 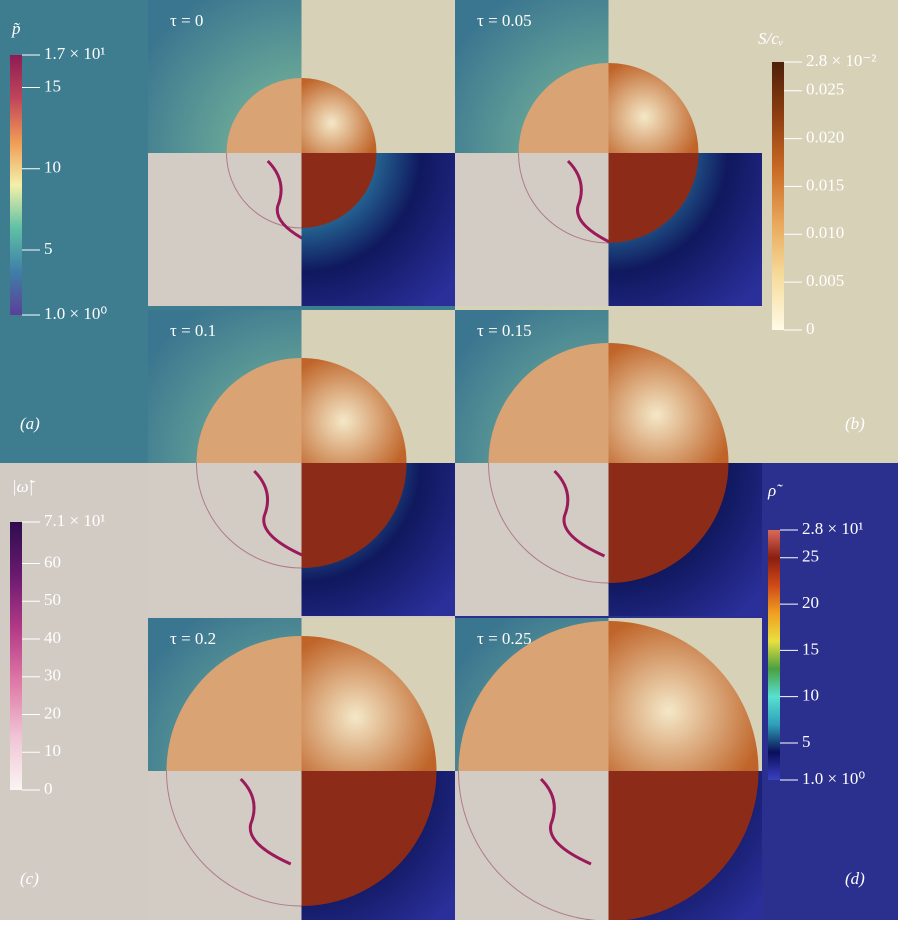 I want to click on colorbar-title: |ω̃|, so click(x=24, y=486).